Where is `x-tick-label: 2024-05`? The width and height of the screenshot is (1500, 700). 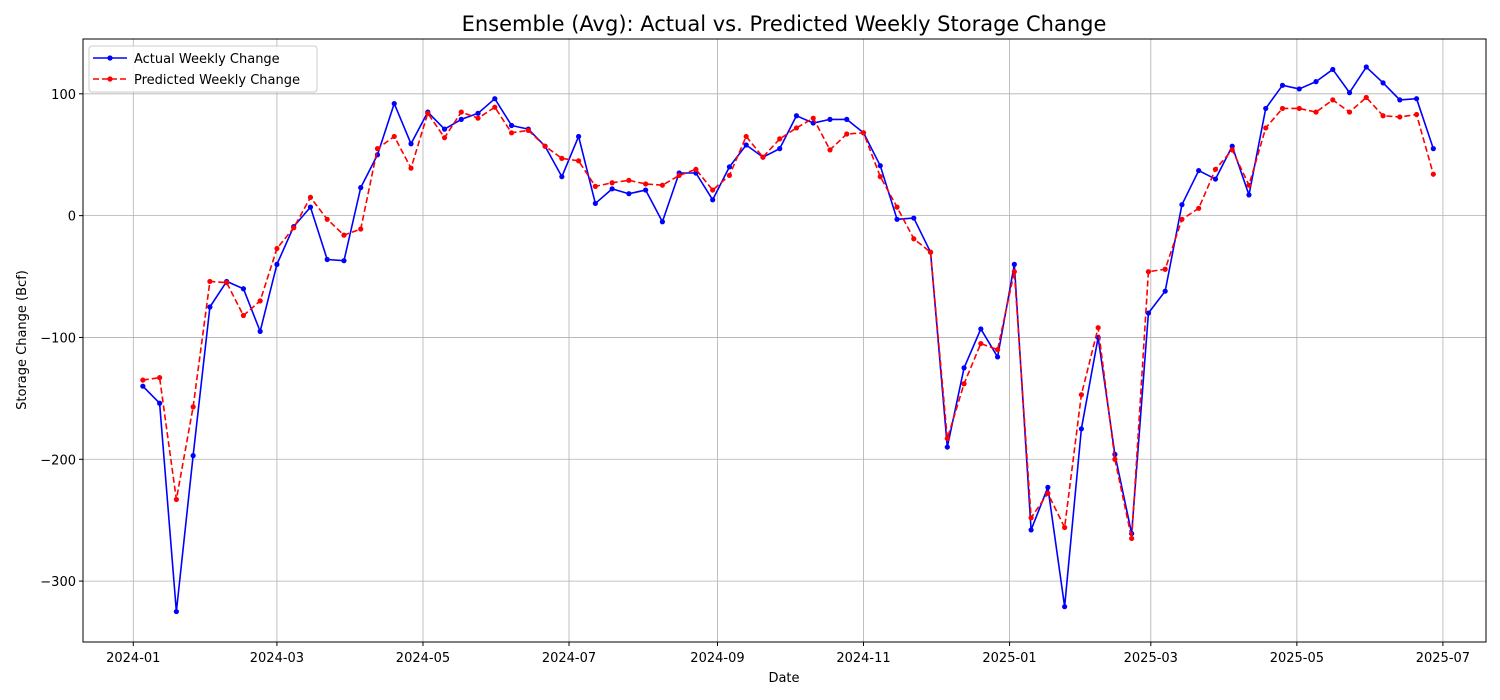 x-tick-label: 2024-05 is located at coordinates (423, 658).